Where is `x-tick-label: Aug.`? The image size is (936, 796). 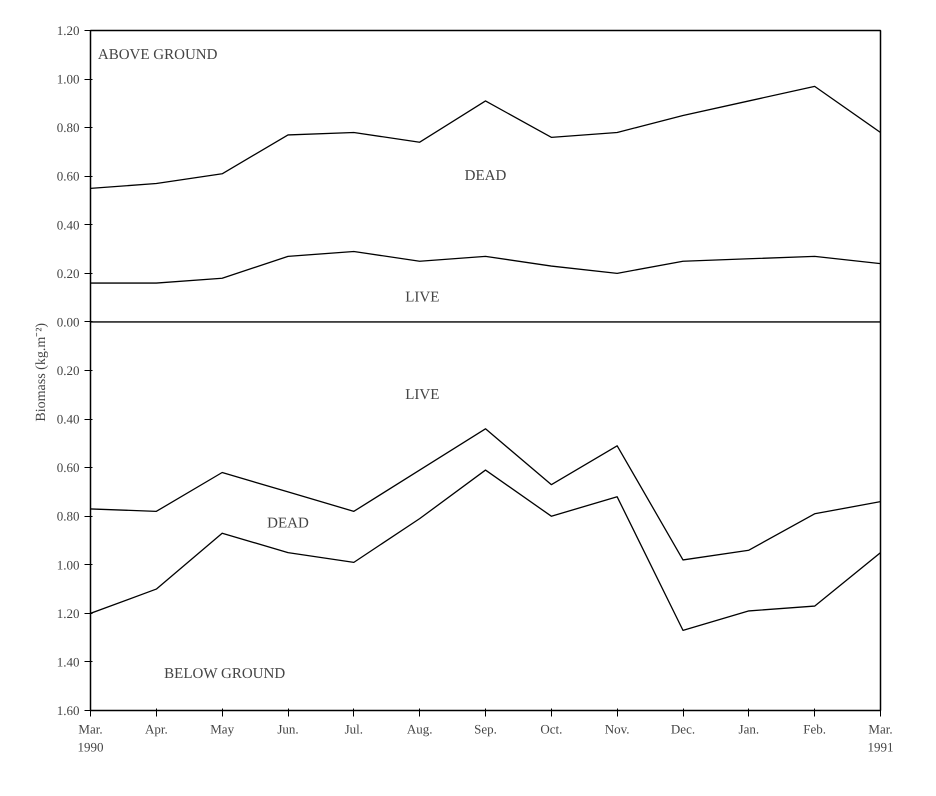
x-tick-label: Aug. is located at coordinates (419, 729).